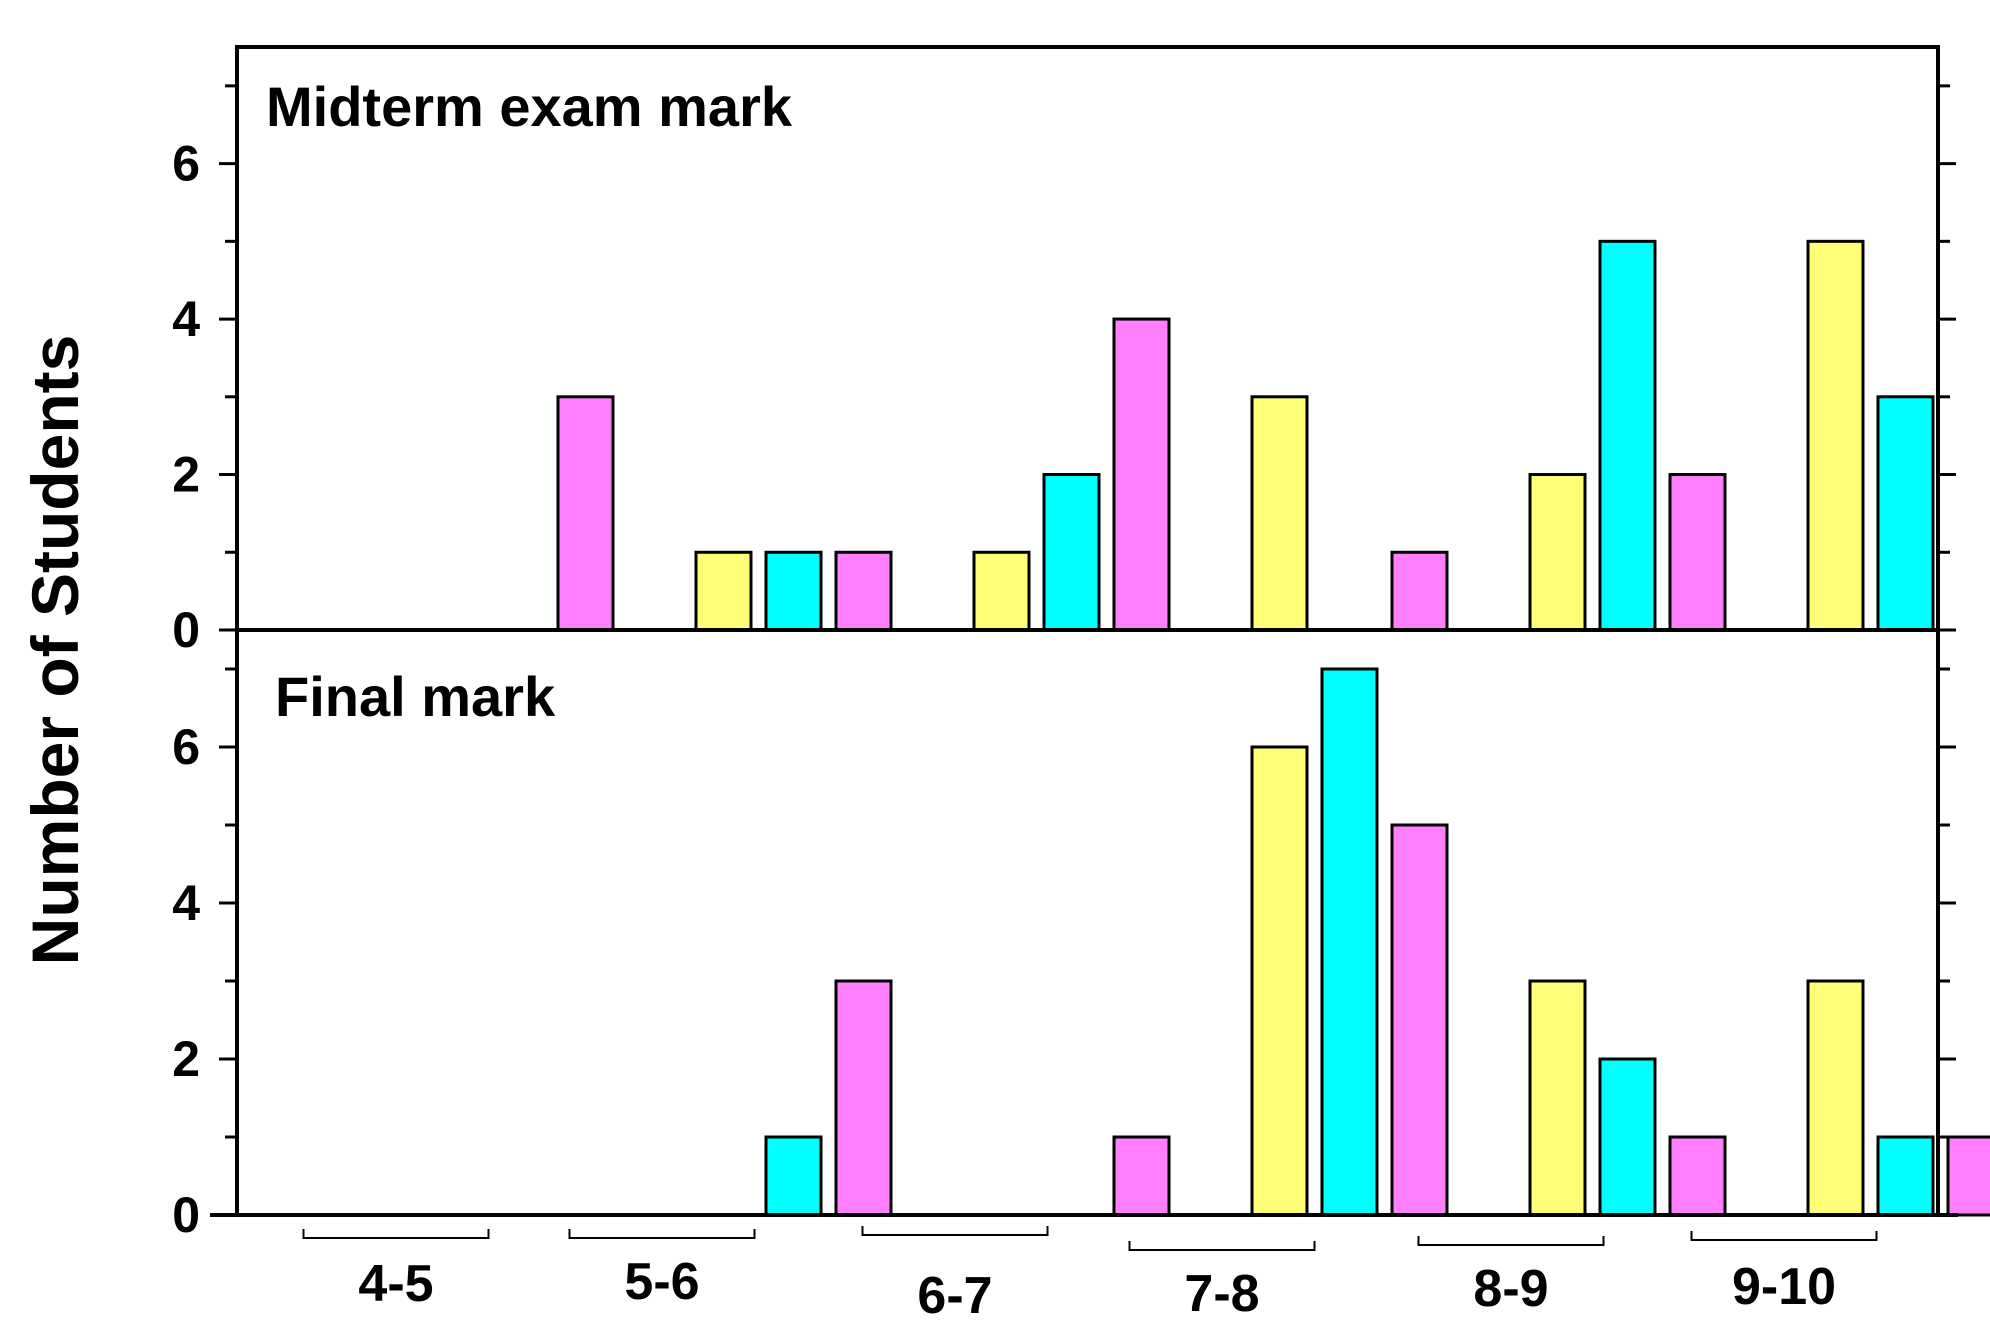 The image size is (1990, 1331). I want to click on y-tick-label-p1: 6, so click(186, 164).